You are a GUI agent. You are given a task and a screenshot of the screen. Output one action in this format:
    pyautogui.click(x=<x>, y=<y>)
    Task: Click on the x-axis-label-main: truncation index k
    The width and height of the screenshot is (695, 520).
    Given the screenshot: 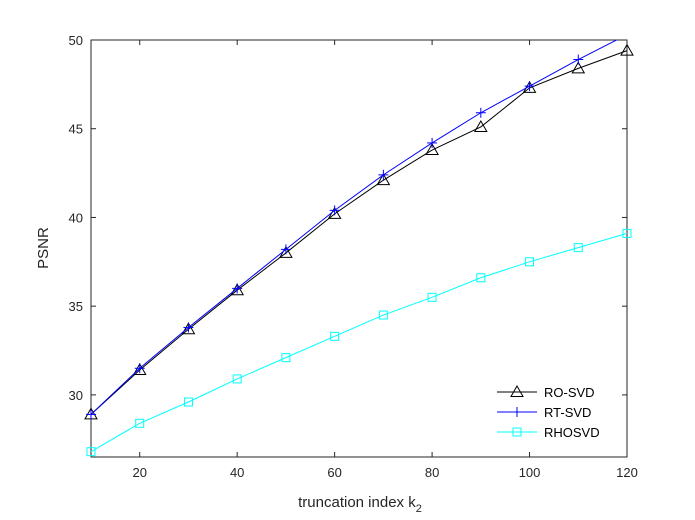 What is the action you would take?
    pyautogui.click(x=357, y=502)
    